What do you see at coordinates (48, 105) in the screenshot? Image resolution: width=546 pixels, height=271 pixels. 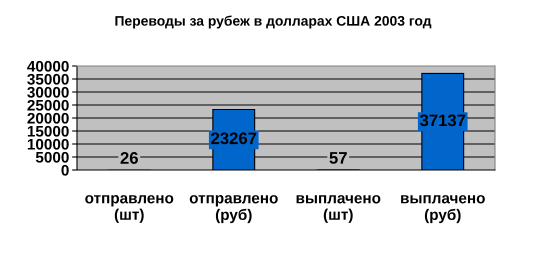 I see `y-tick-label: 25000` at bounding box center [48, 105].